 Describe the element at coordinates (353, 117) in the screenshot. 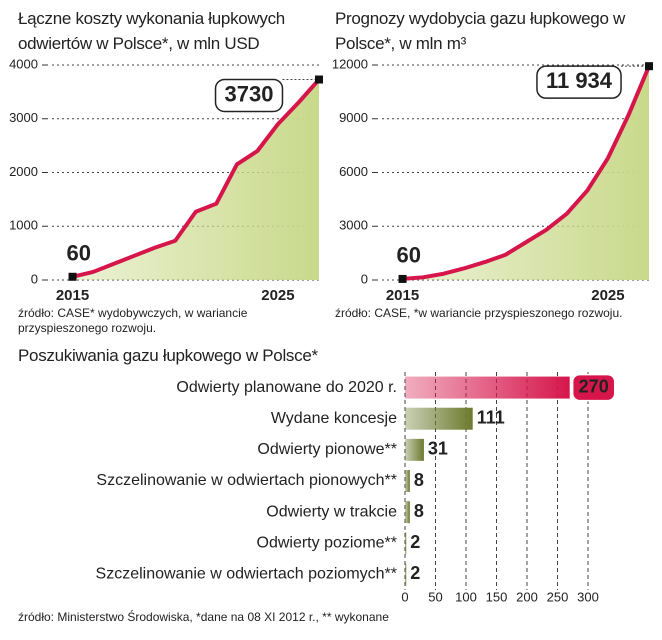

I see `y-tick-label: 9000` at that location.